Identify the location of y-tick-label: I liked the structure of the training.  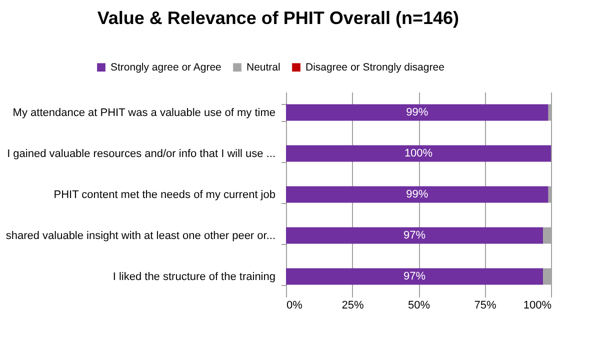
(194, 277).